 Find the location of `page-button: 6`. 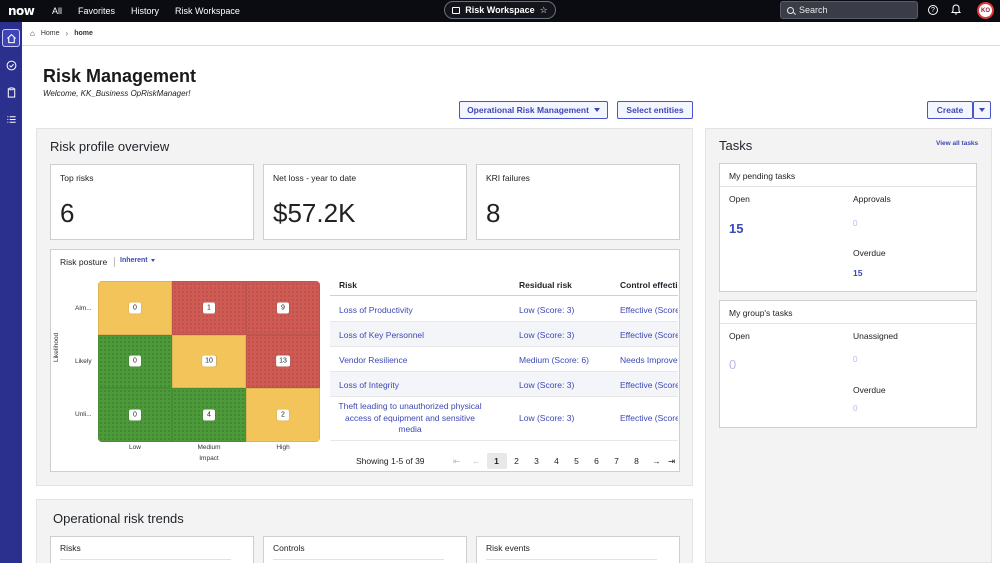

page-button: 6 is located at coordinates (596, 461).